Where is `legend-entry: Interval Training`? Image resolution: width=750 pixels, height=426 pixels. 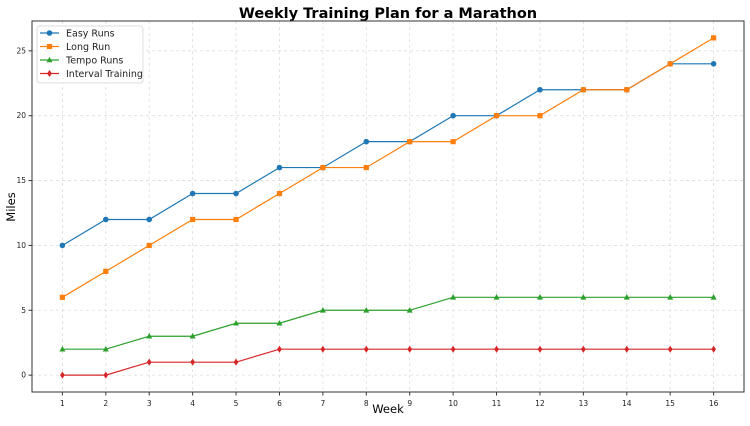 legend-entry: Interval Training is located at coordinates (91, 74).